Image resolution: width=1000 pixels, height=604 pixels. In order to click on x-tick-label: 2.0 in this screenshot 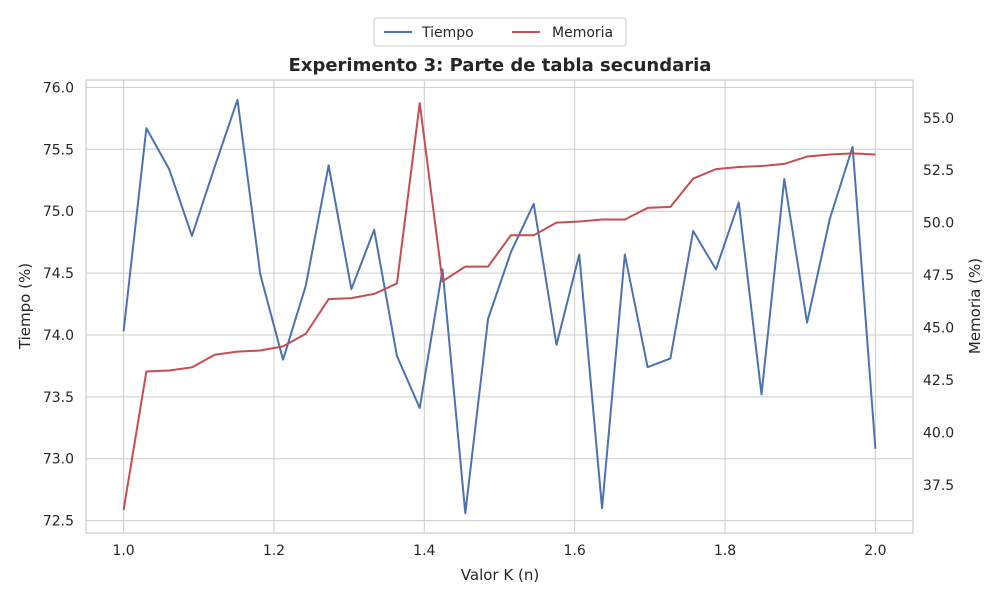, I will do `click(875, 551)`.